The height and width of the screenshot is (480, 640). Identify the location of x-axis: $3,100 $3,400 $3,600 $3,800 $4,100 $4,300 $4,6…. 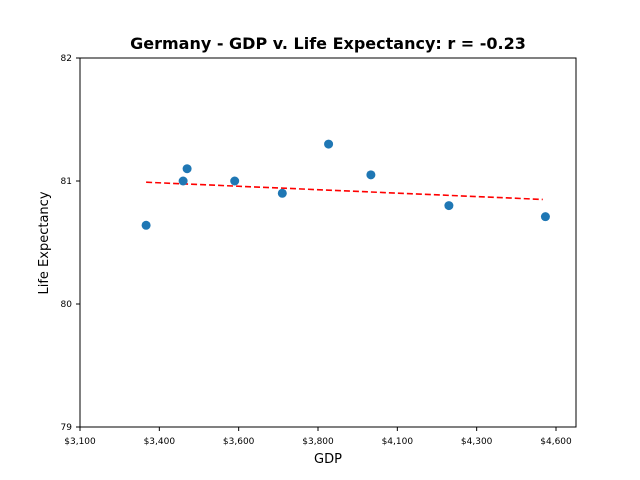
(318, 437).